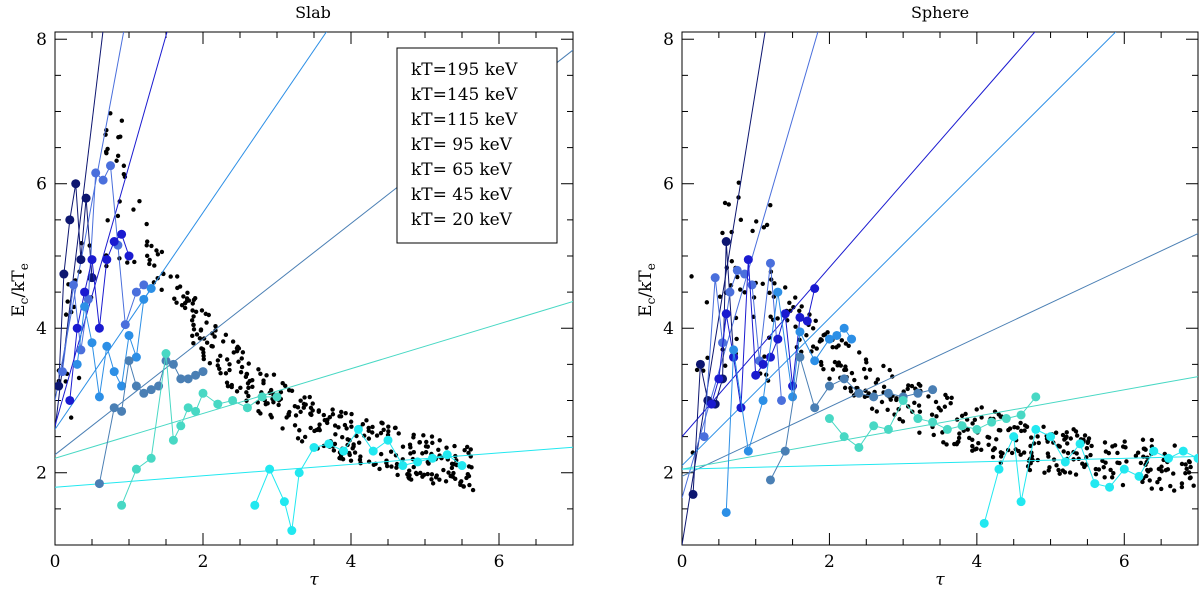 The height and width of the screenshot is (594, 1200). What do you see at coordinates (668, 40) in the screenshot?
I see `y-tick-label: 8` at bounding box center [668, 40].